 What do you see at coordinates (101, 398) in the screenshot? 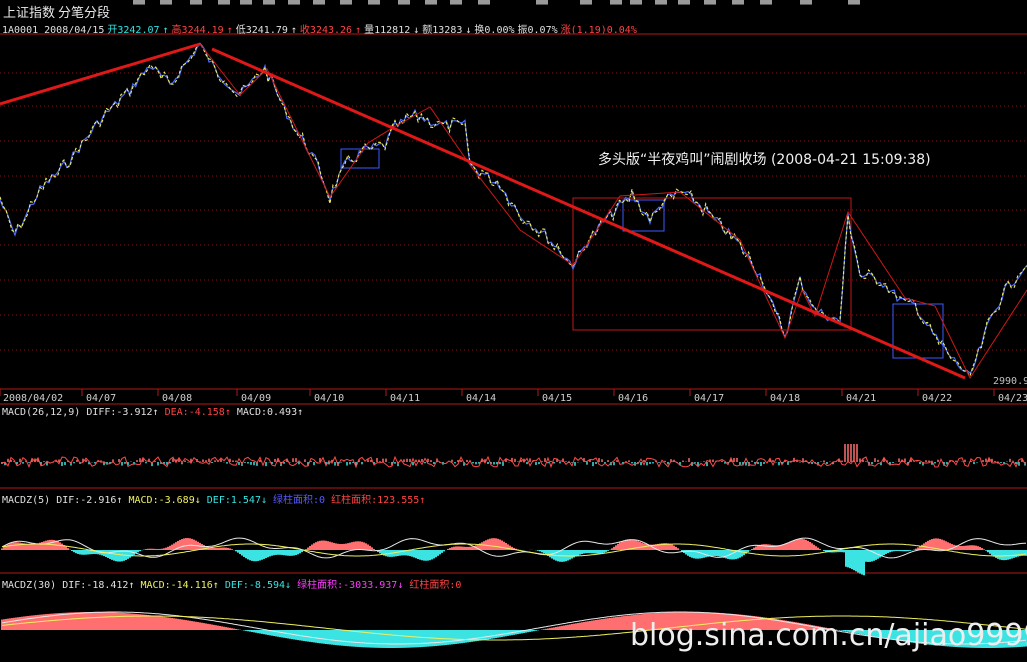
I see `x-tick-label: 04/07` at bounding box center [101, 398].